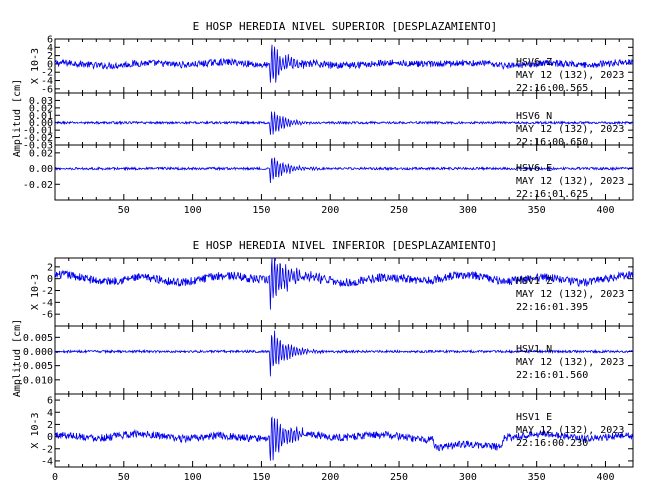 Image resolution: width=650 pixels, height=500 pixels. Describe the element at coordinates (534, 281) in the screenshot. I see `trace-station-label: HSV1 Z` at that location.